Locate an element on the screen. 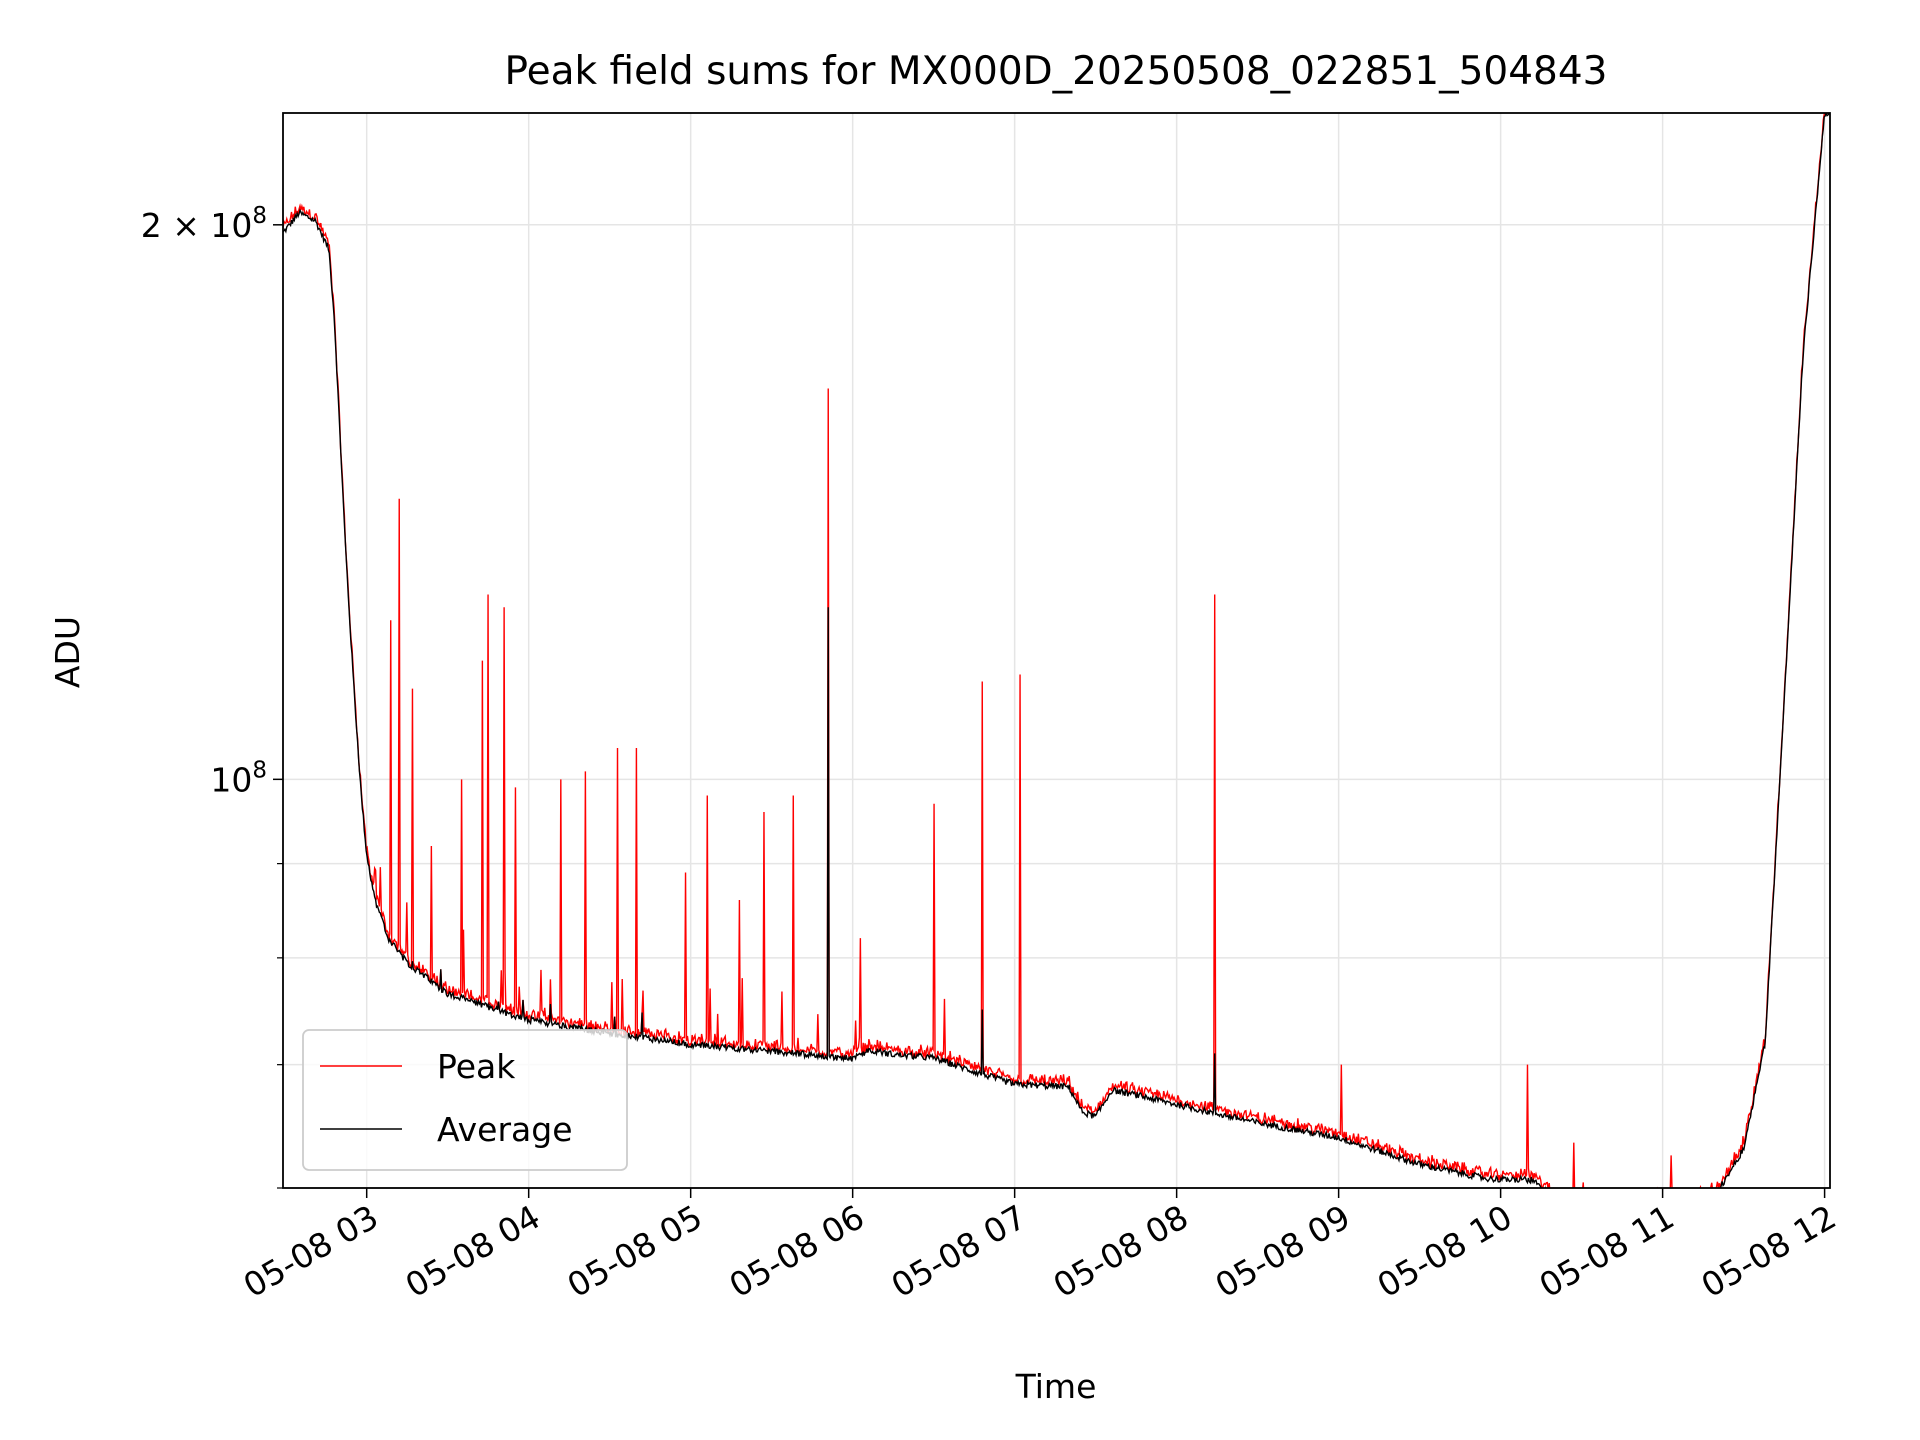 Image resolution: width=1920 pixels, height=1440 pixels. legend-label-peak: Peak is located at coordinates (476, 1066).